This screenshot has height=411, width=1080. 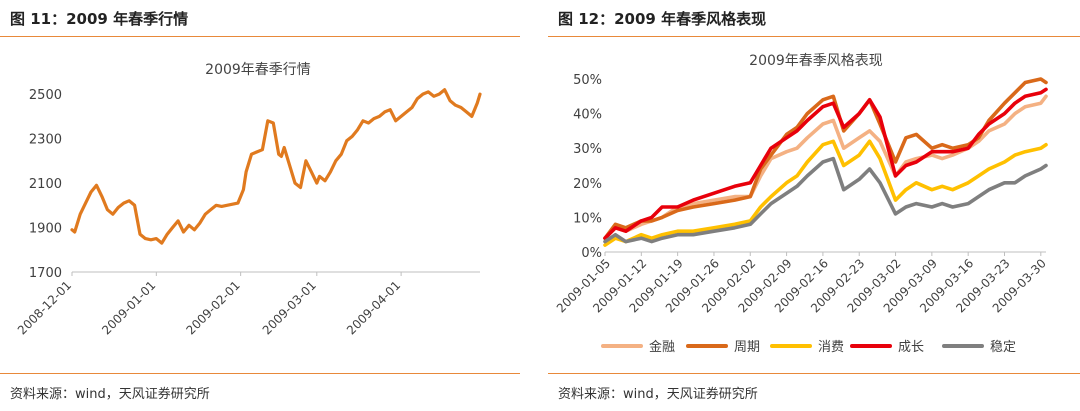 I want to click on y-tick-label: 50%, so click(x=587, y=80).